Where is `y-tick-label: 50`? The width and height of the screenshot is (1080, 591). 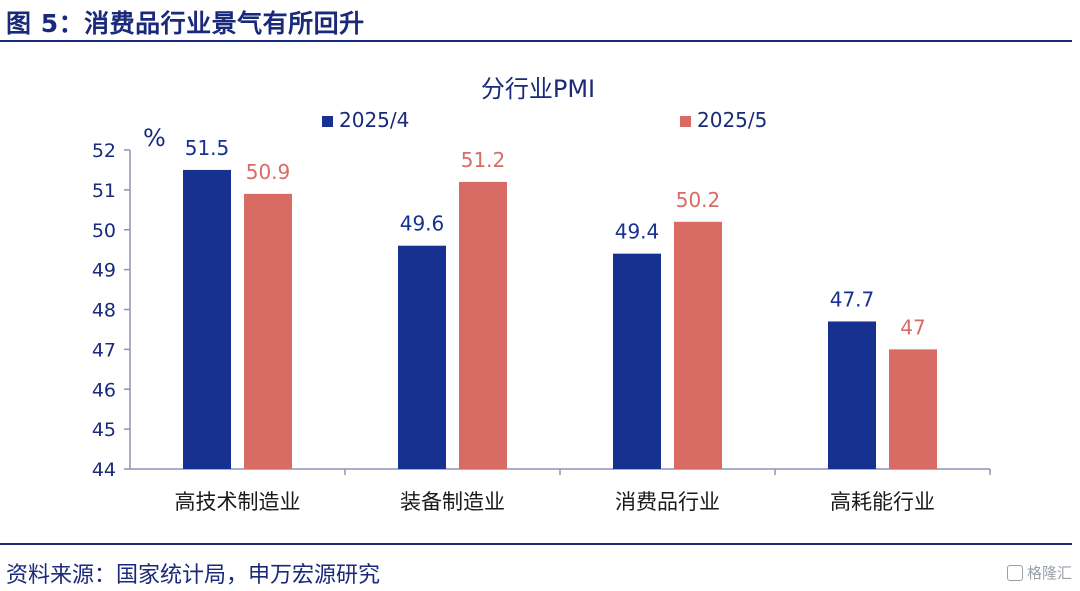
y-tick-label: 50 is located at coordinates (104, 231).